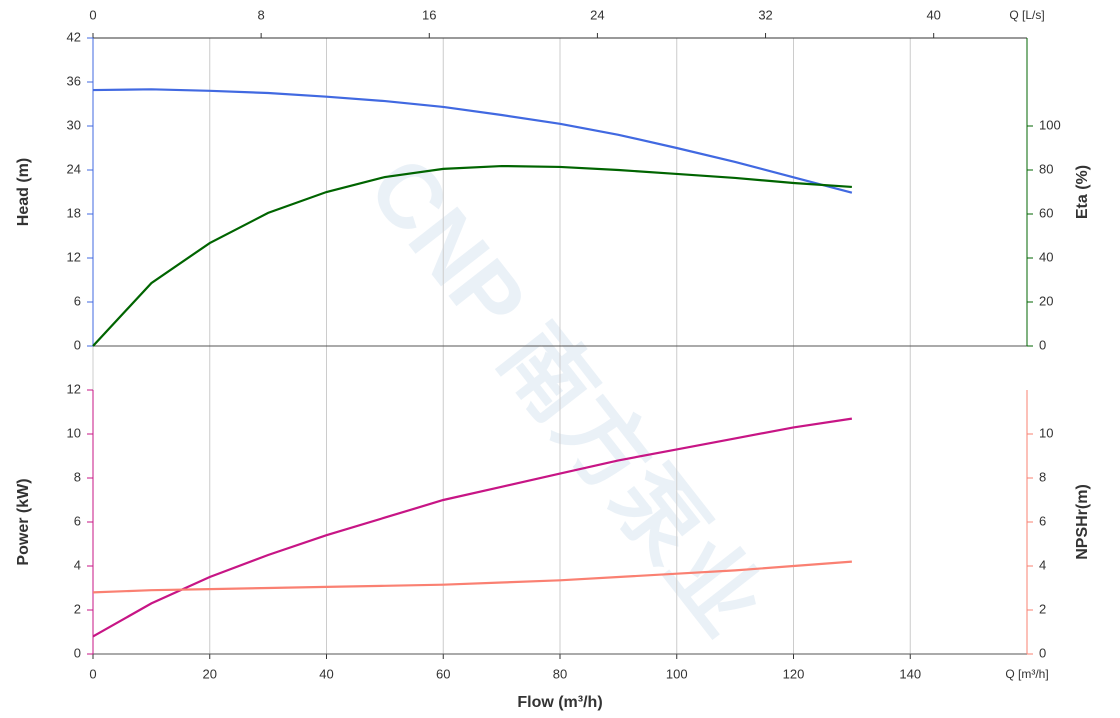 The height and width of the screenshot is (718, 1120). Describe the element at coordinates (1046, 432) in the screenshot. I see `y2-tick-label: 10` at that location.